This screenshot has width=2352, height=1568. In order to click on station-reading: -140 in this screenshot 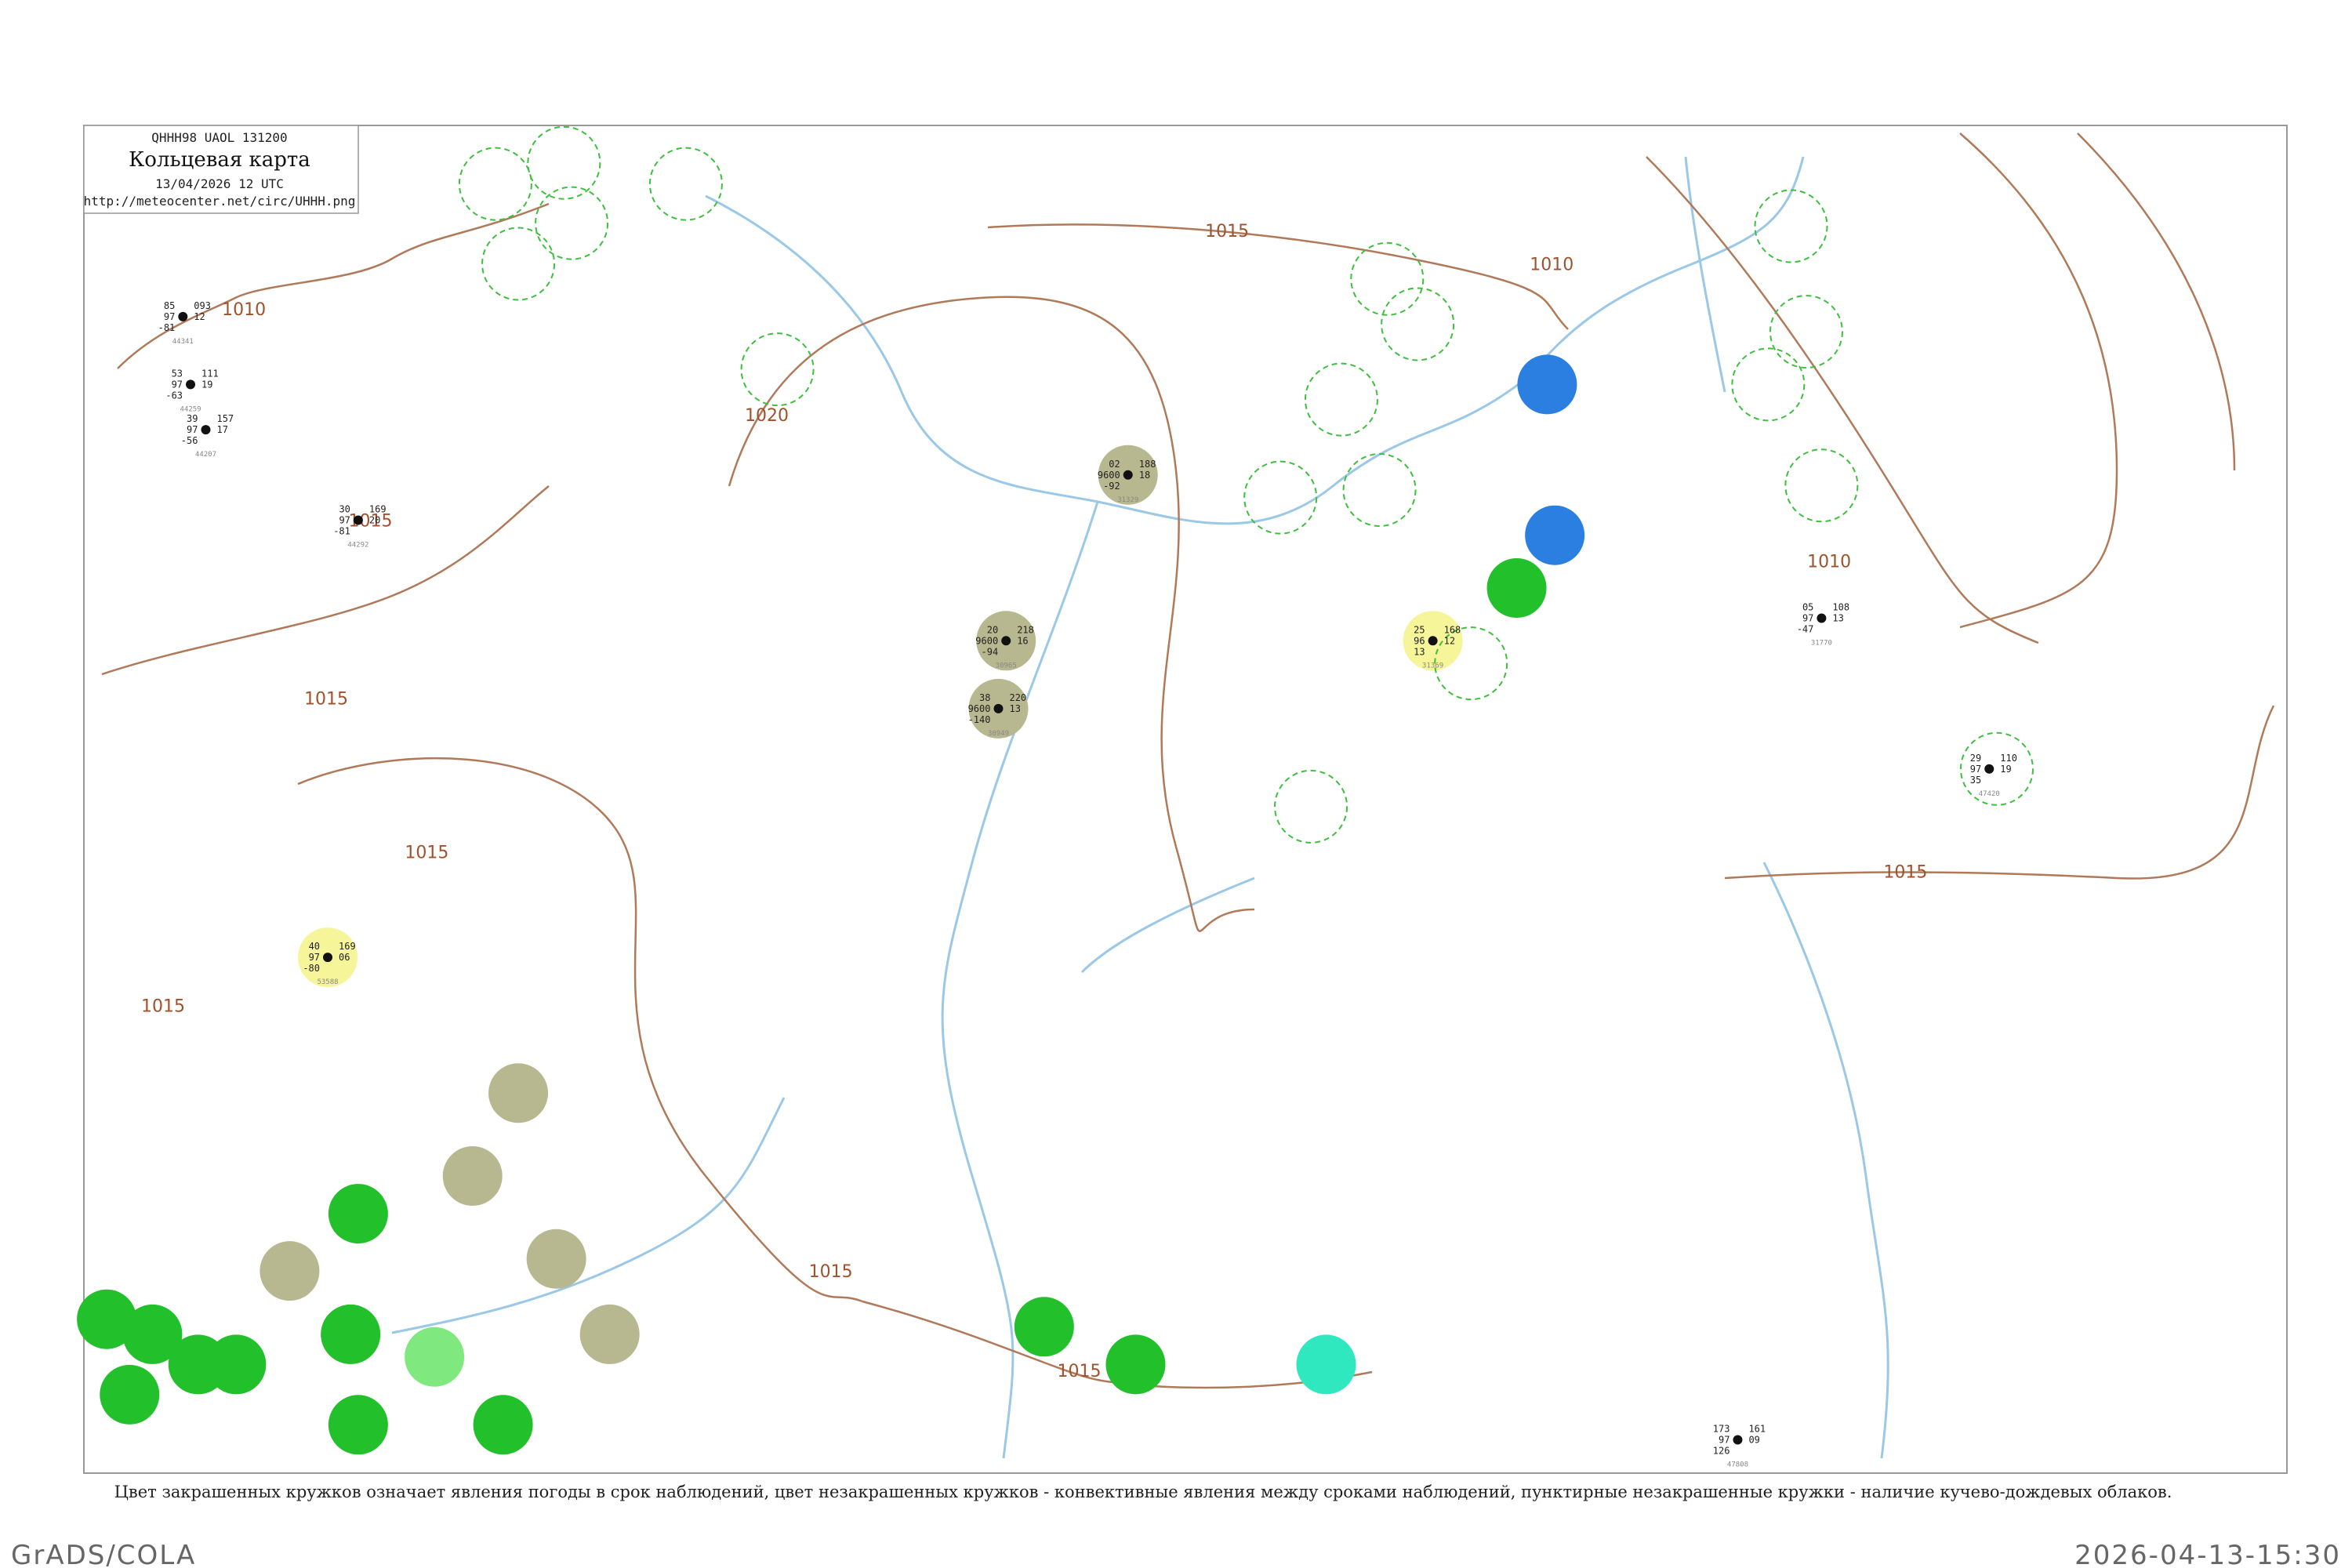, I will do `click(979, 719)`.